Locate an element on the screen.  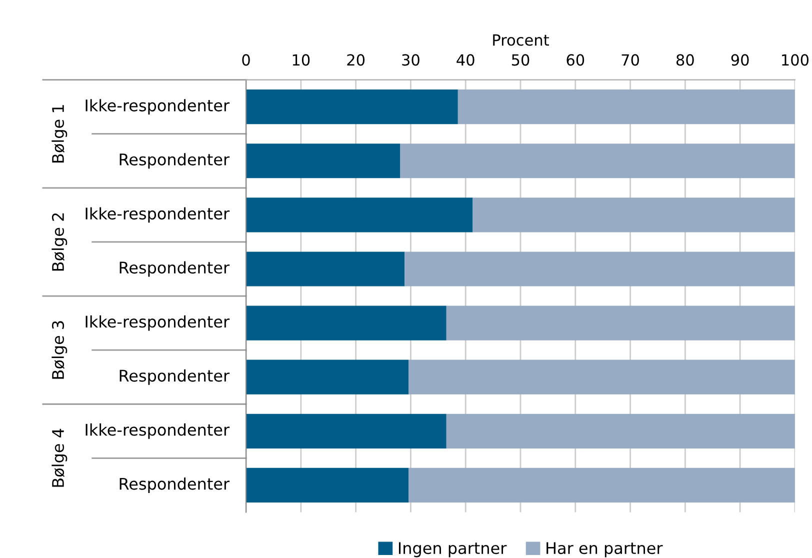
x-tick-label: 60 is located at coordinates (575, 60).